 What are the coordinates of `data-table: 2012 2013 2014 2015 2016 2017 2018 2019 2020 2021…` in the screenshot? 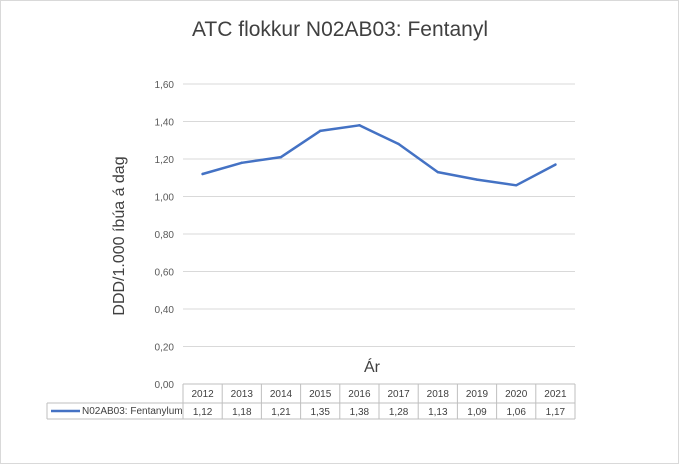 It's located at (311, 401).